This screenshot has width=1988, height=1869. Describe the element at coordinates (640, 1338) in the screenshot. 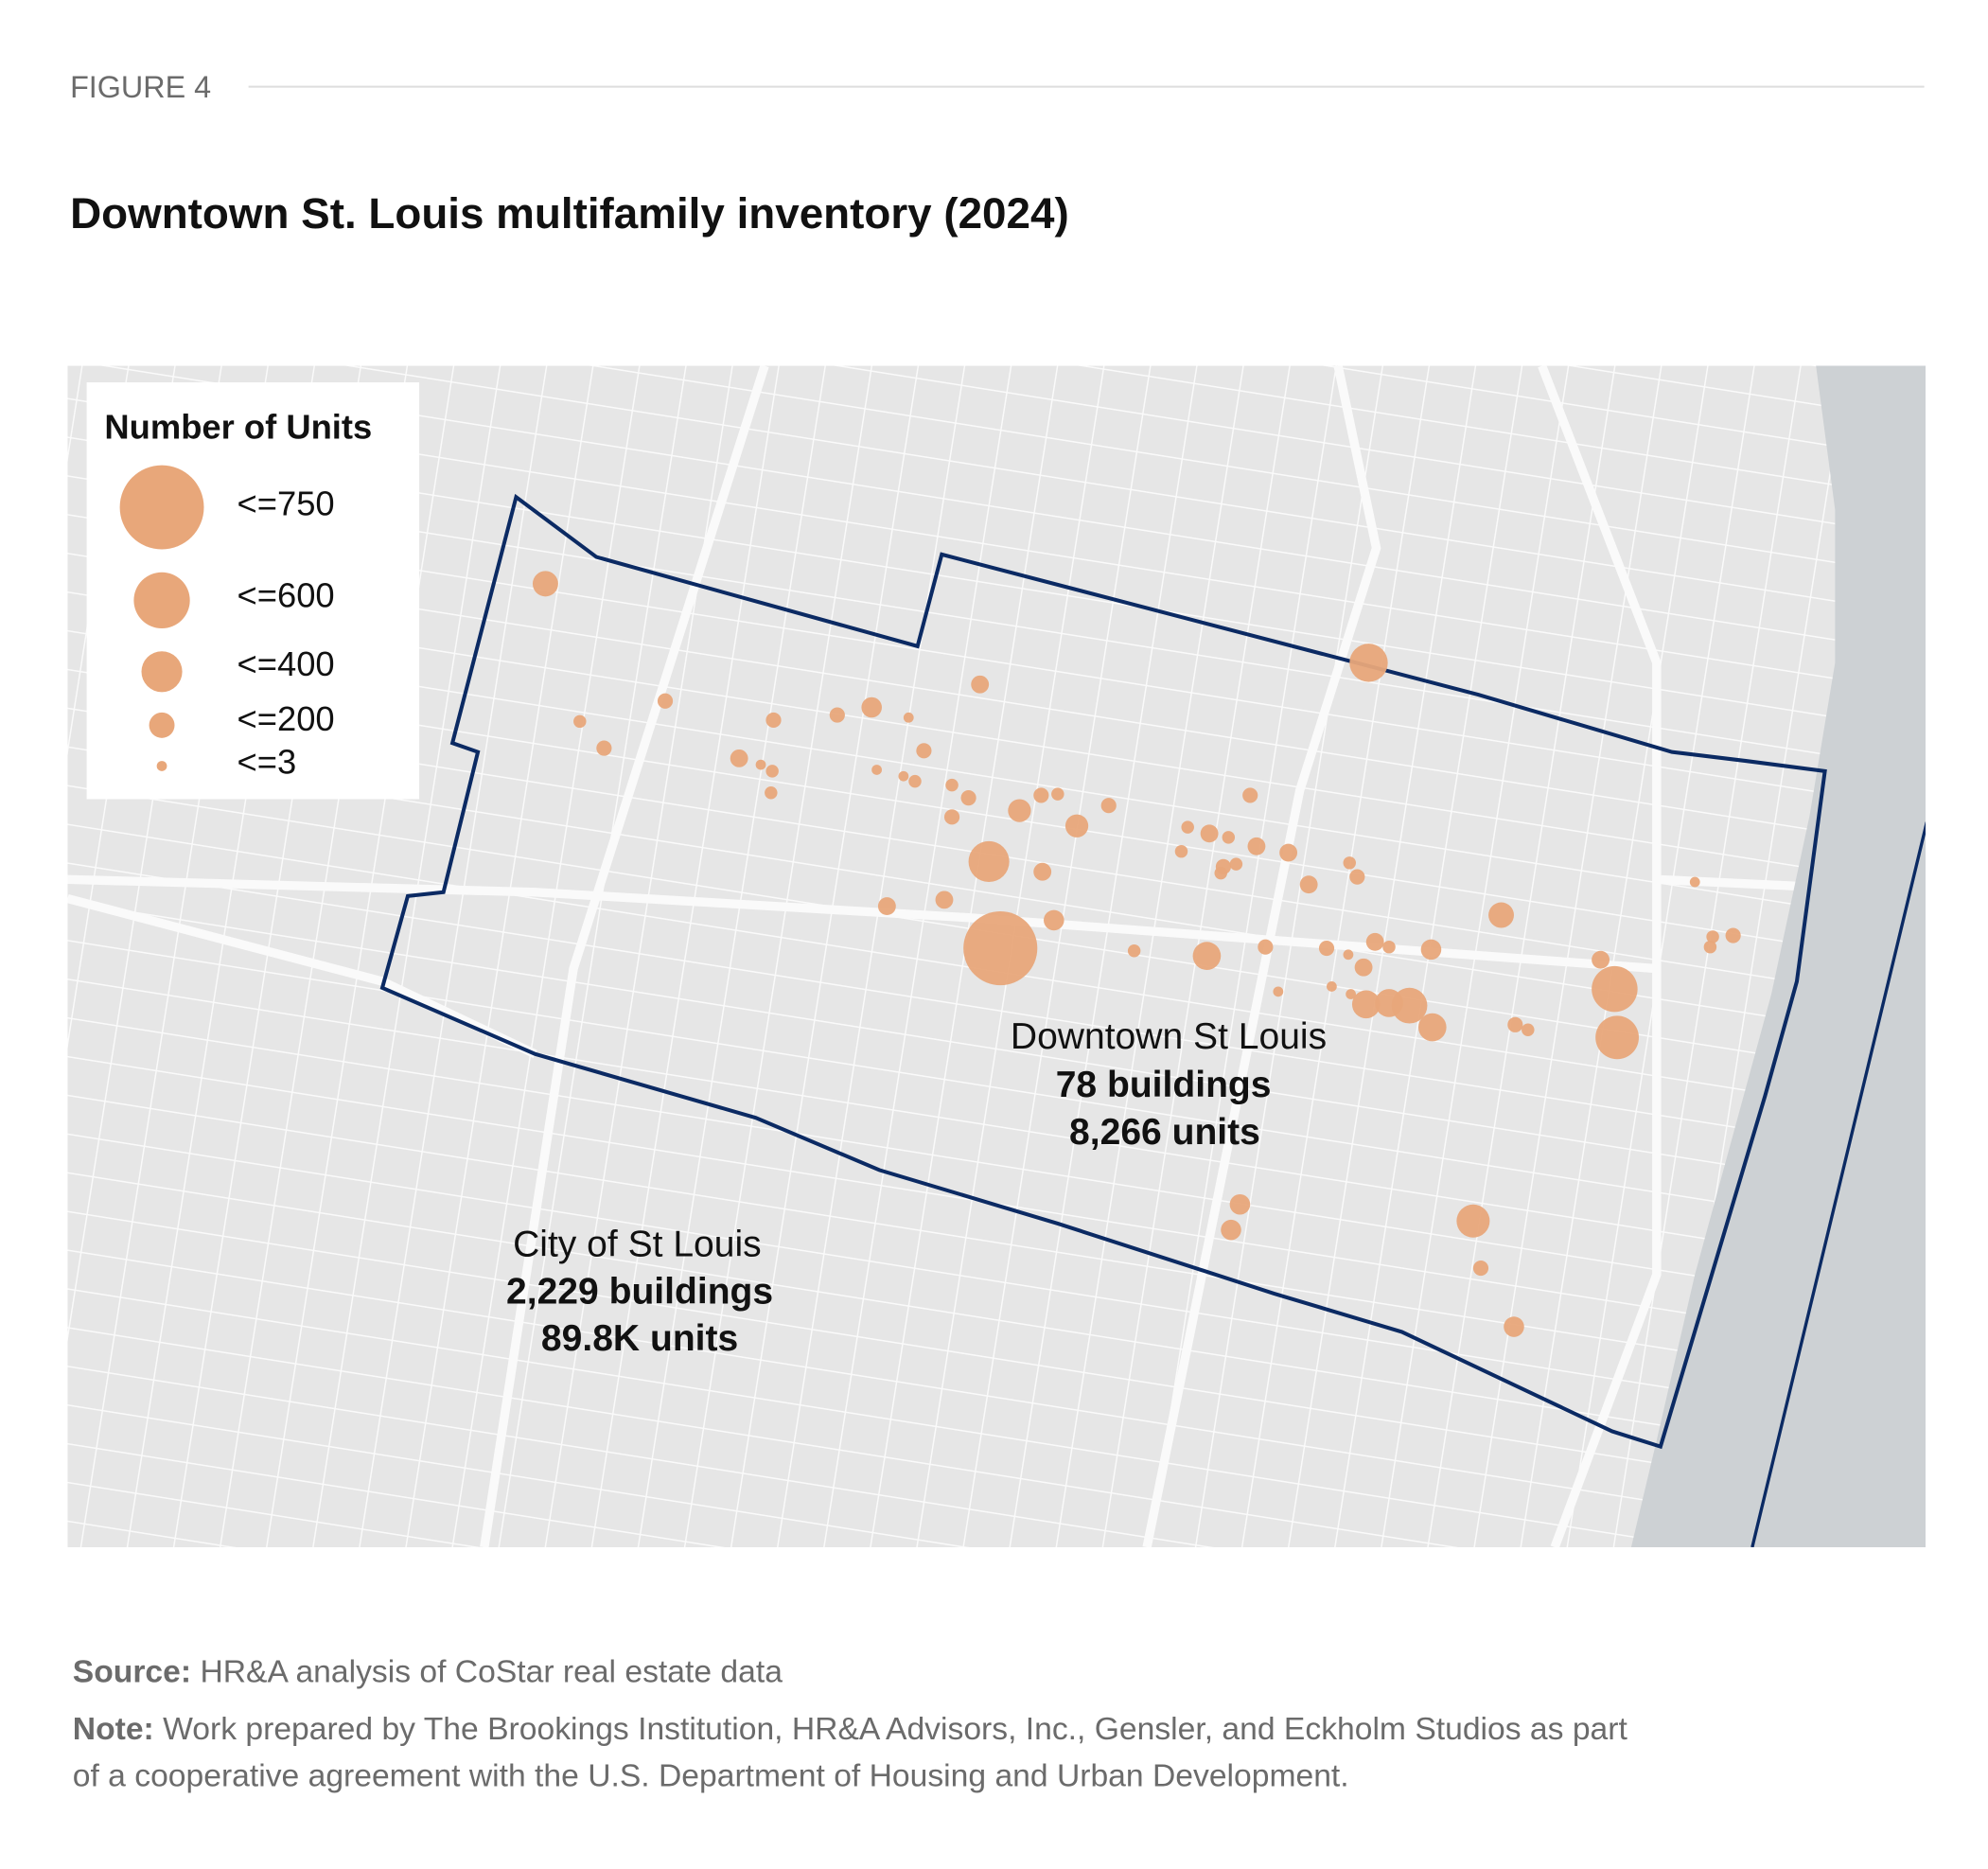

I see `area-units: 89.8K units` at that location.